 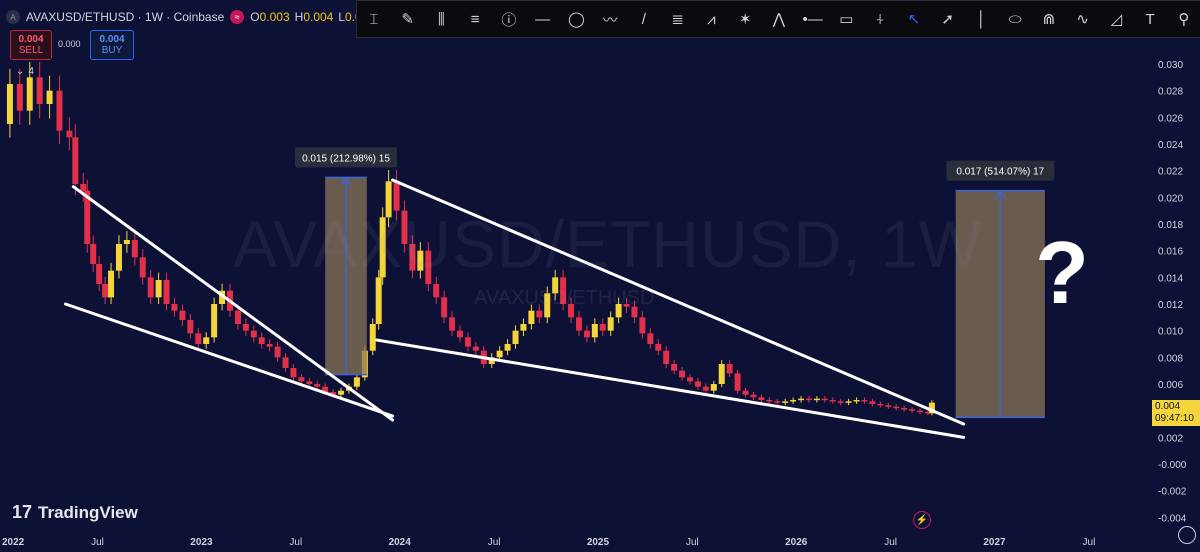 What do you see at coordinates (1187, 535) in the screenshot?
I see `settings-gear-icon` at bounding box center [1187, 535].